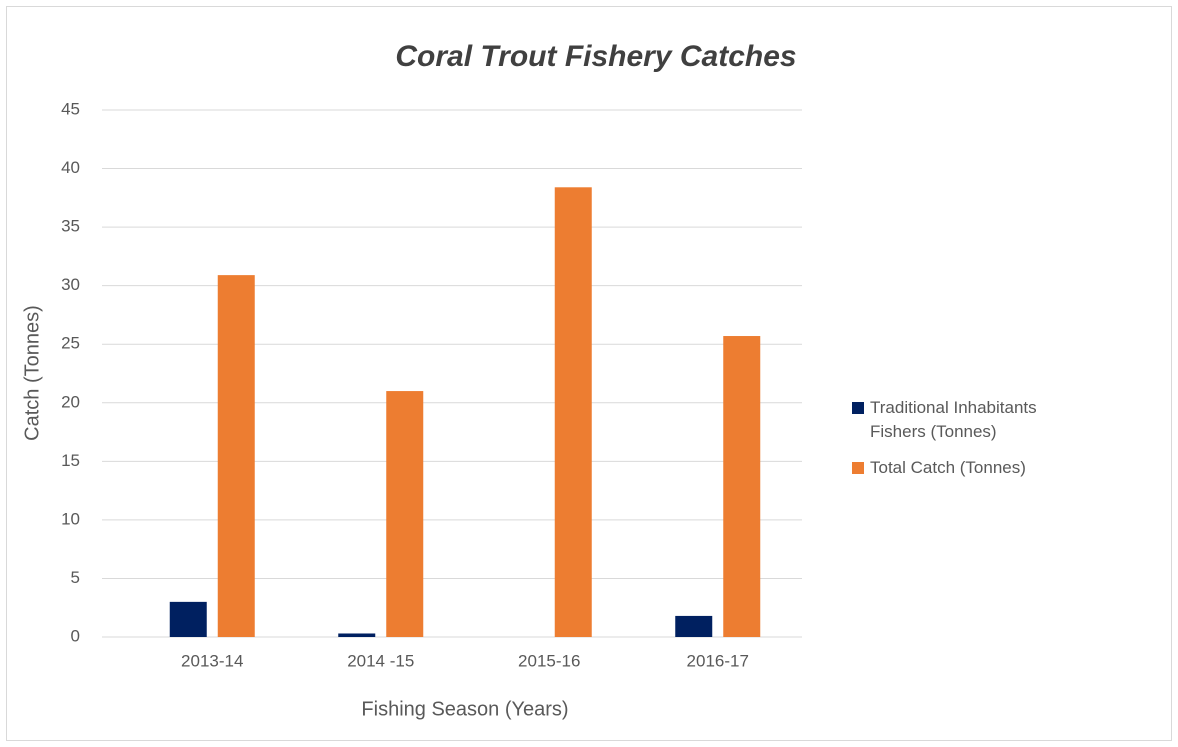 The image size is (1178, 747). Describe the element at coordinates (32, 373) in the screenshot. I see `y-axis-label: Catch (Tonnes)` at that location.